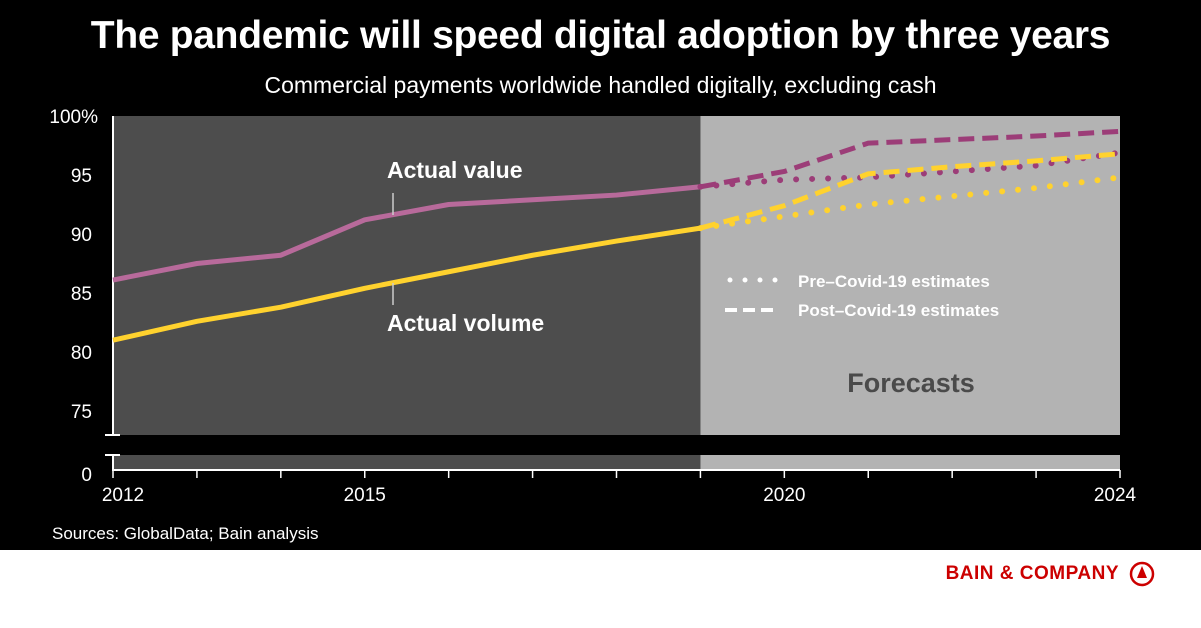 This screenshot has height=628, width=1201. What do you see at coordinates (86, 475) in the screenshot?
I see `y-tick-label: 0` at bounding box center [86, 475].